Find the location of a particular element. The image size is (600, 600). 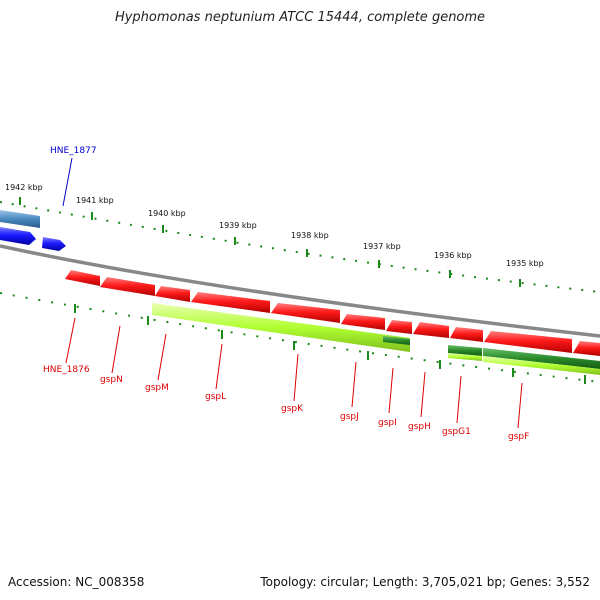

label-gspL: gspL is located at coordinates (215, 397).